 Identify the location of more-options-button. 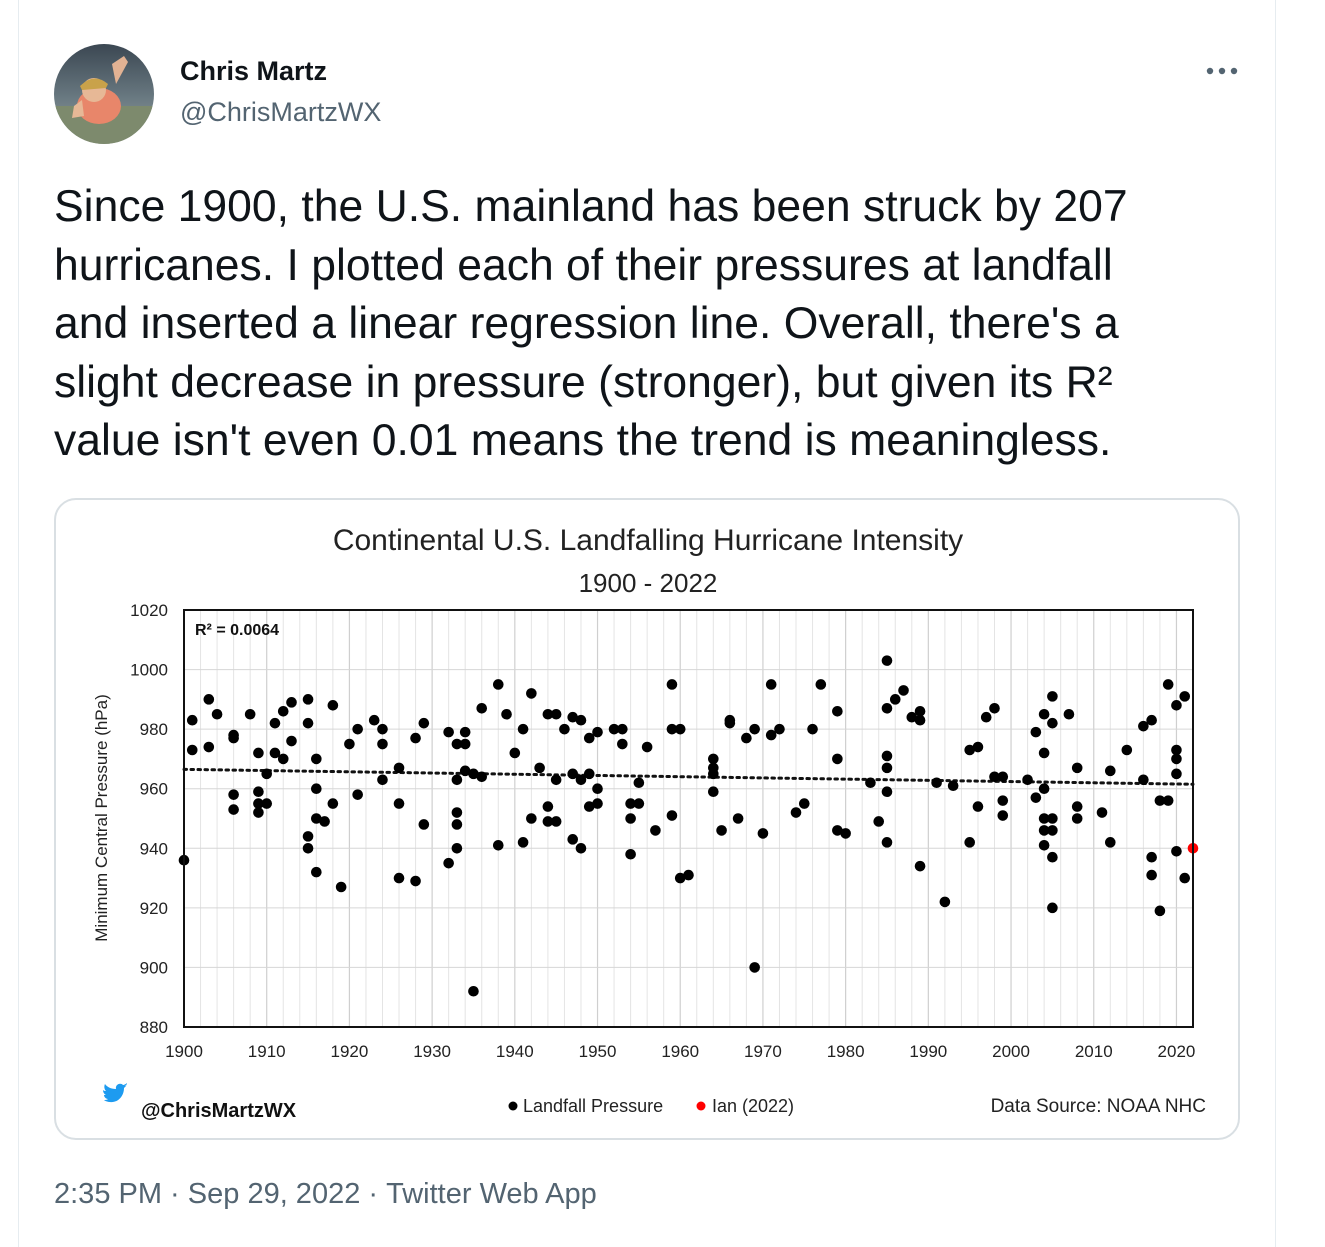
(1222, 71).